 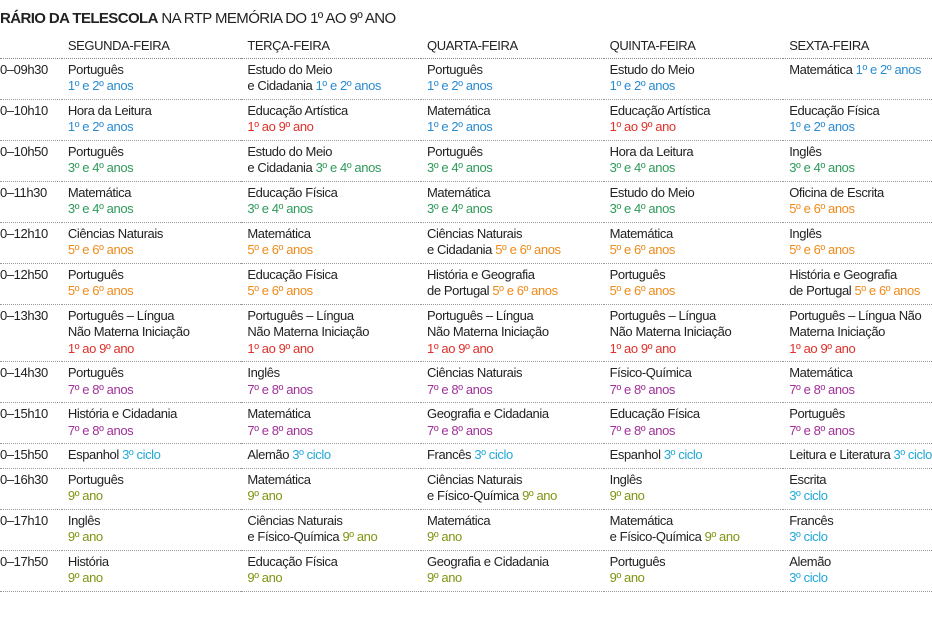 I want to click on subject: Educação Física, so click(x=834, y=110).